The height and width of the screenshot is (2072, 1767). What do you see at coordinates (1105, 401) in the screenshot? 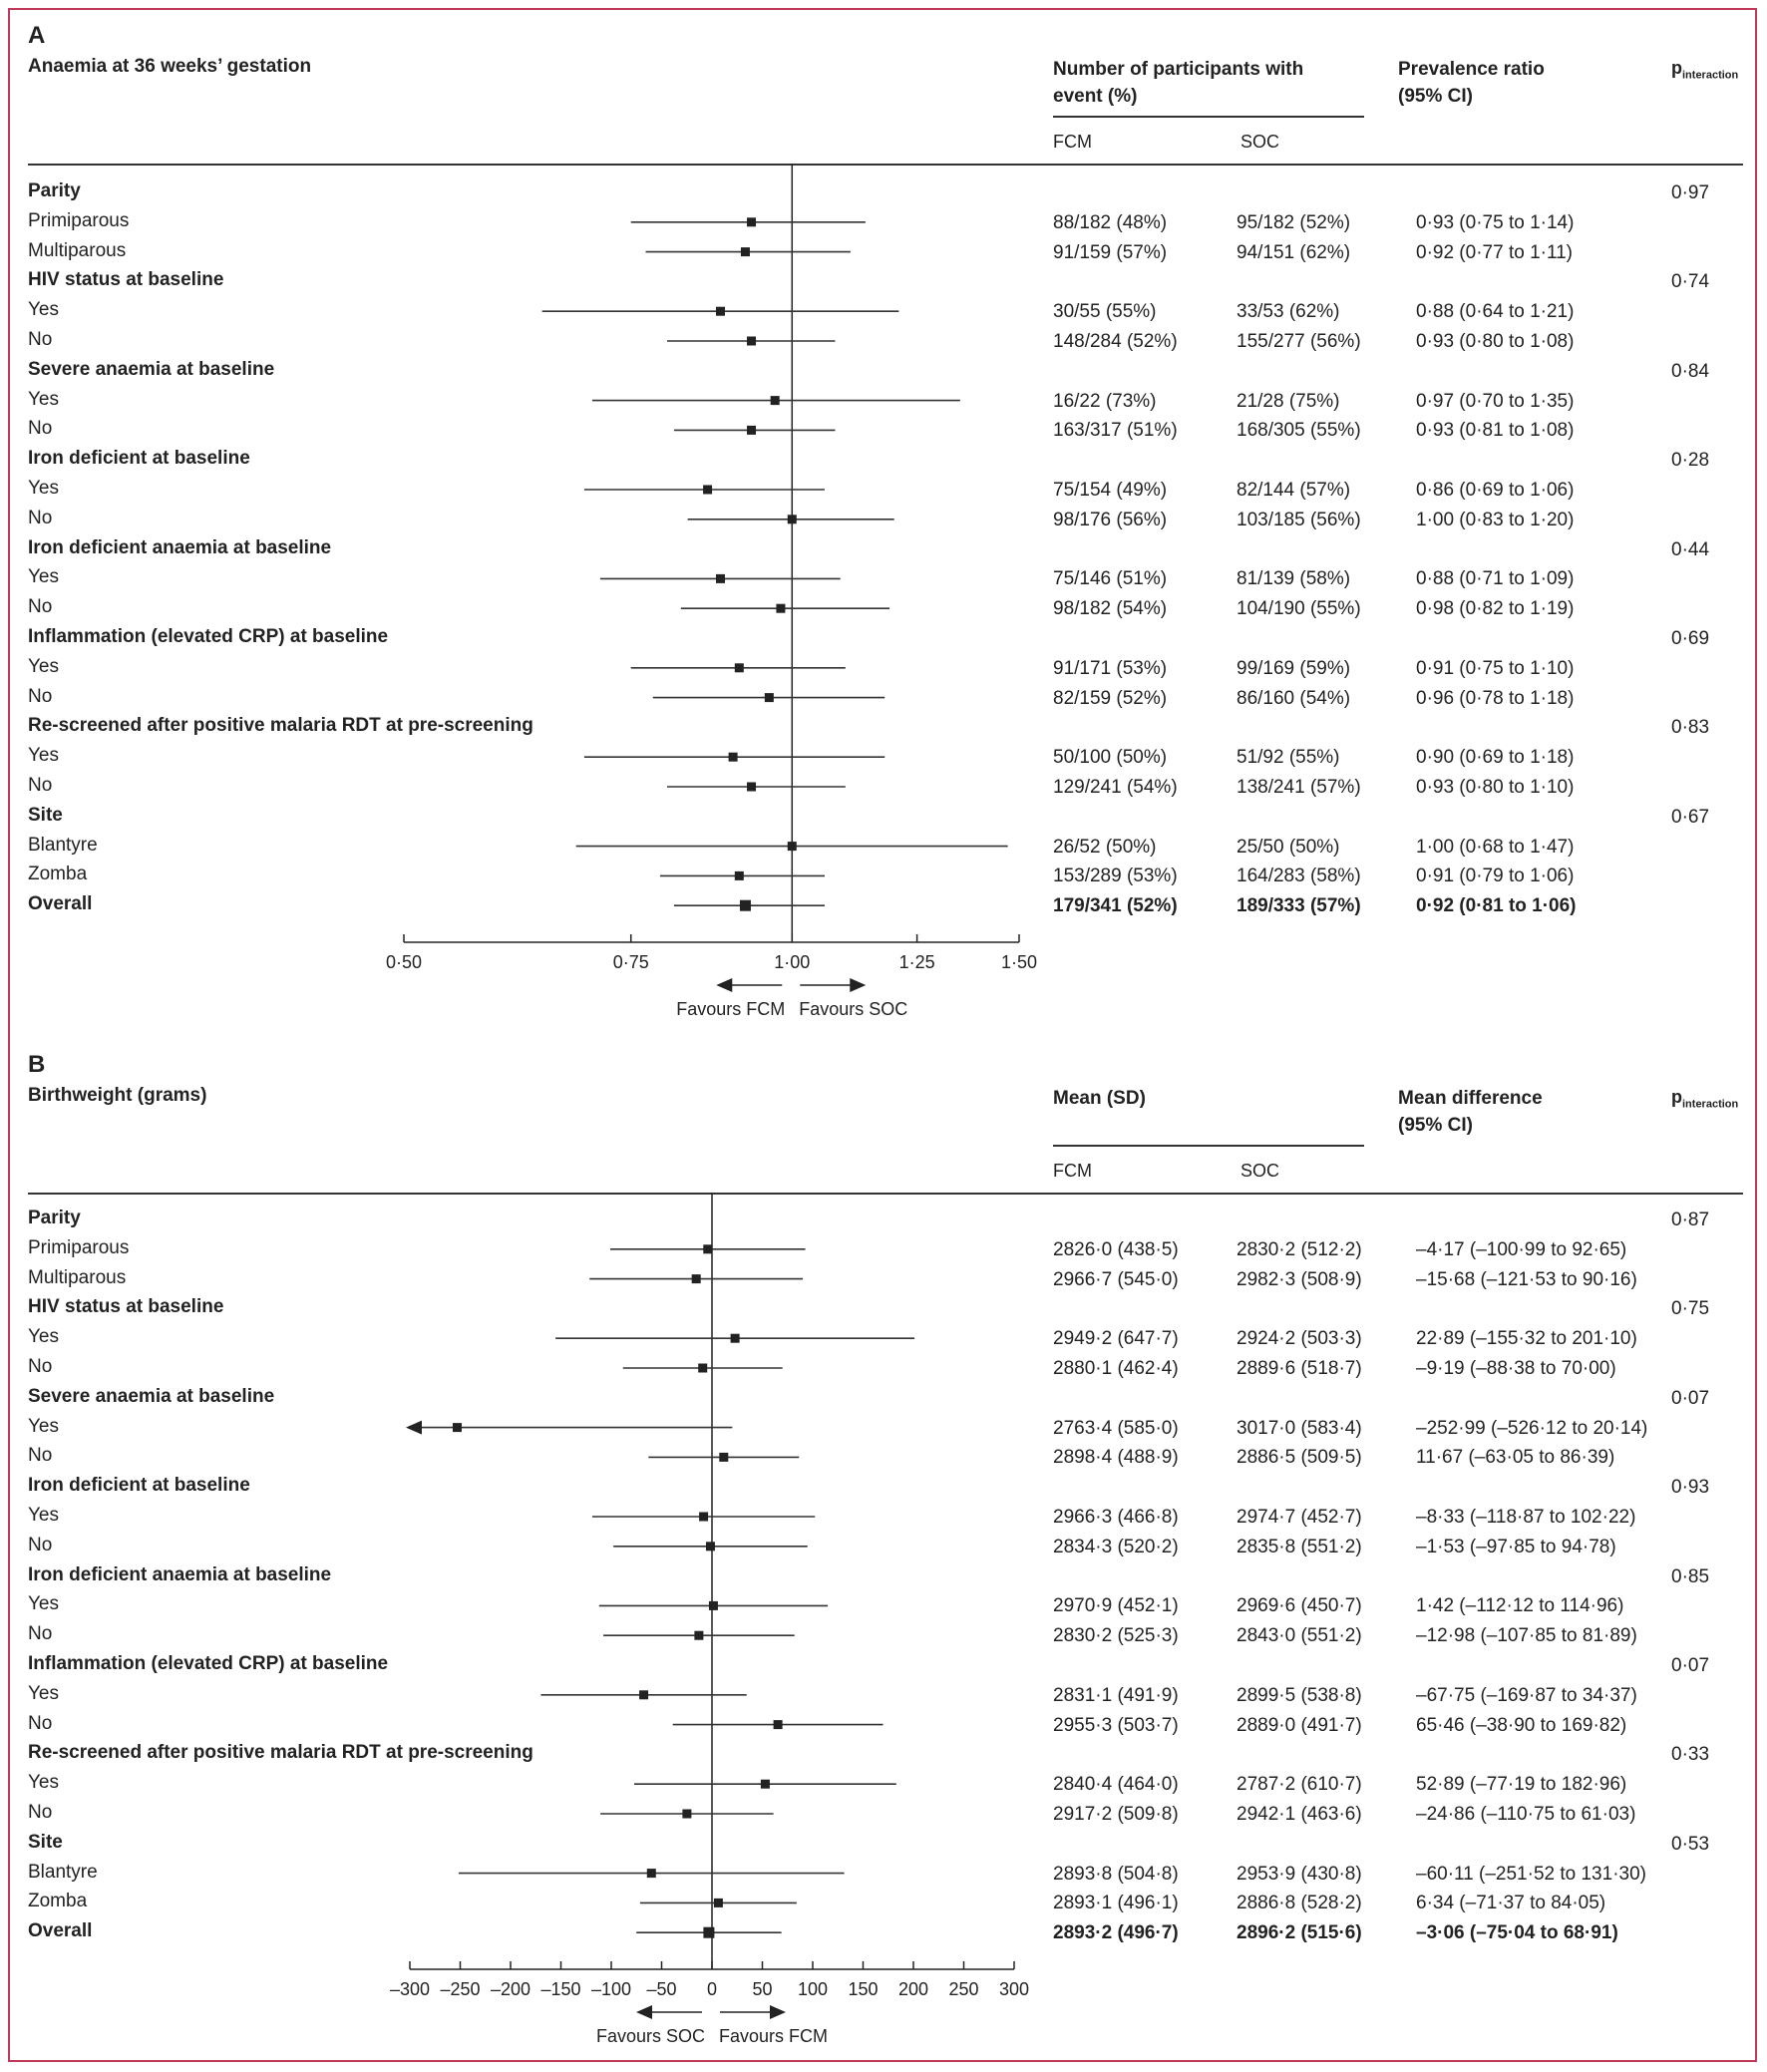
I see `fcm-value: 16/22 (73%)` at bounding box center [1105, 401].